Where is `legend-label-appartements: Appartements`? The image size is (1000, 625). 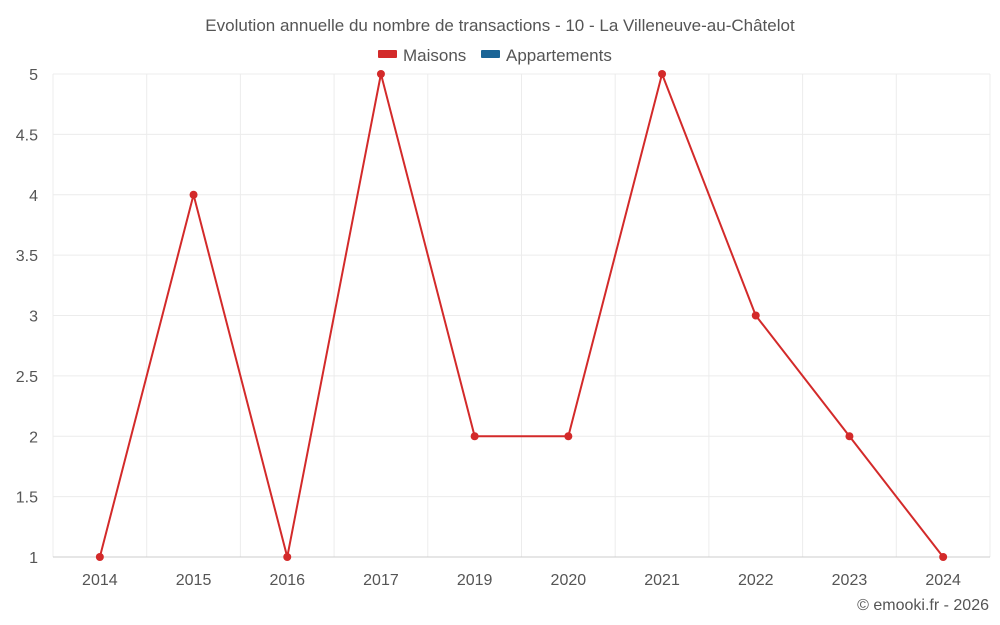 legend-label-appartements: Appartements is located at coordinates (559, 55).